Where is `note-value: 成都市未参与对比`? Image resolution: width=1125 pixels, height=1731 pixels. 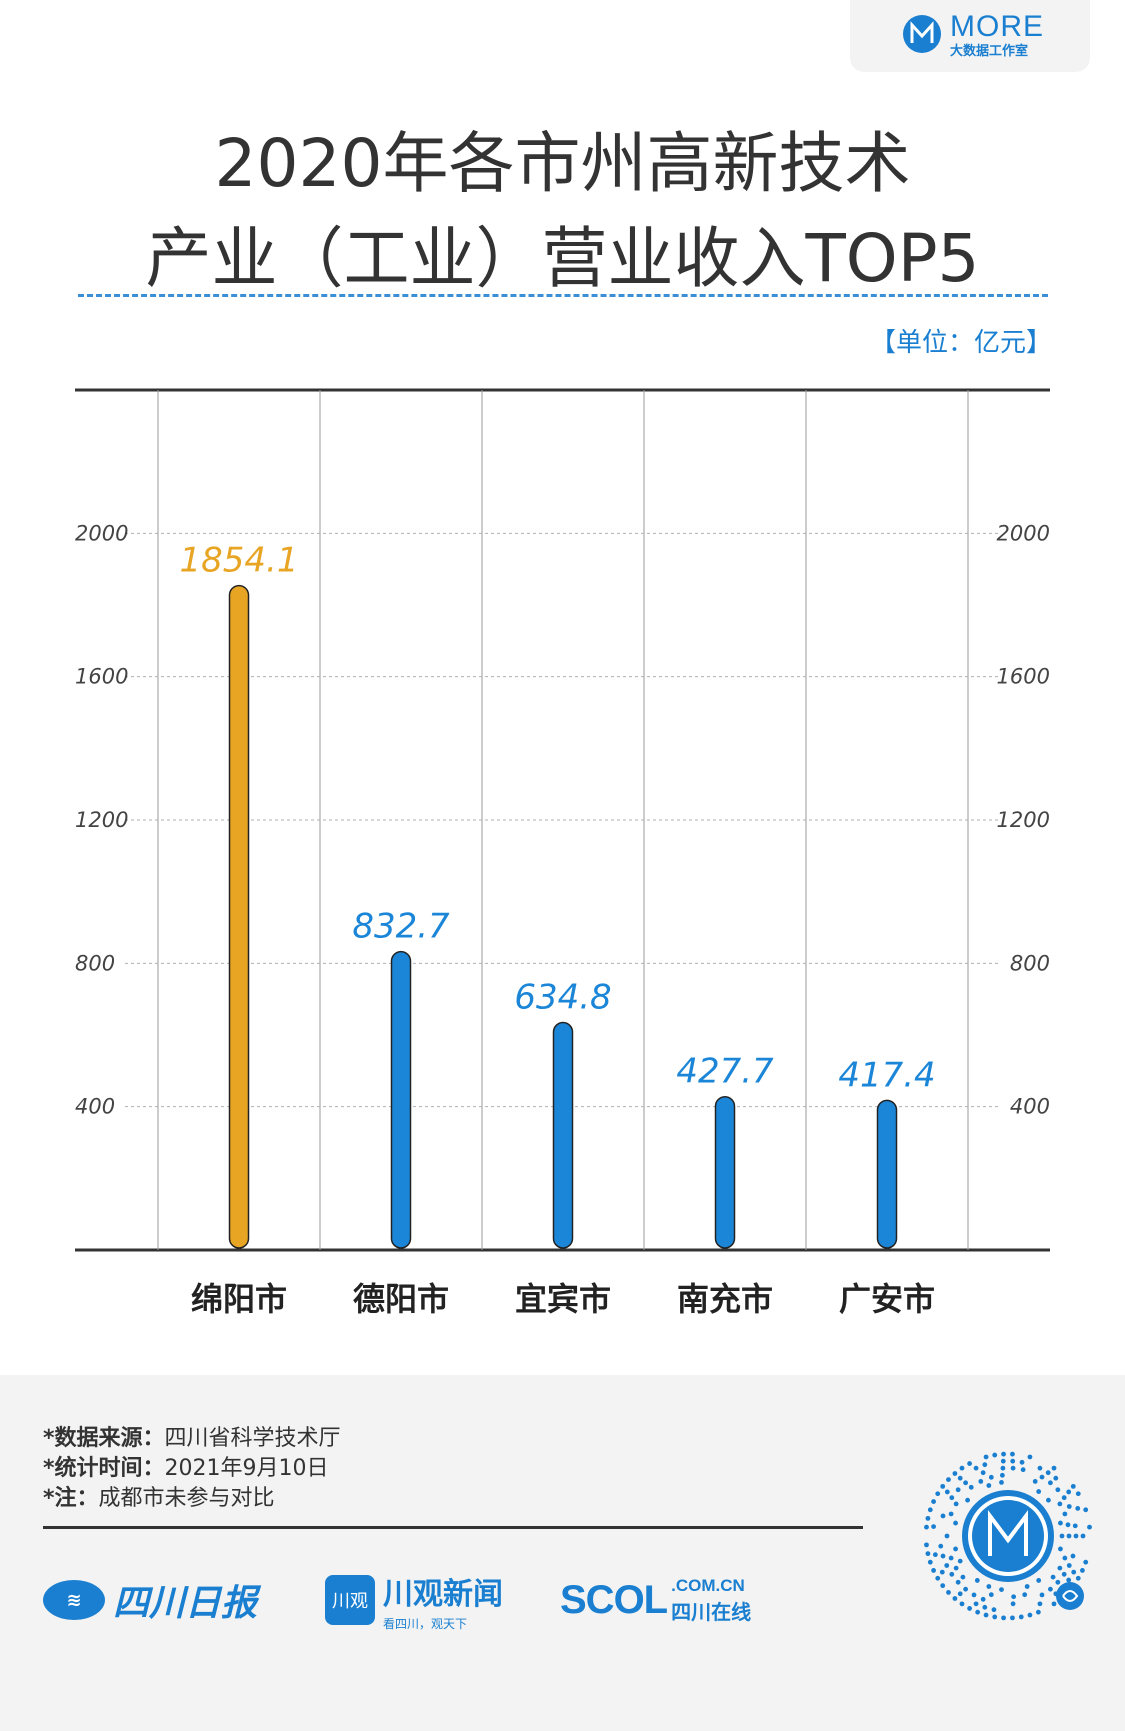 note-value: 成都市未参与对比 is located at coordinates (186, 1498).